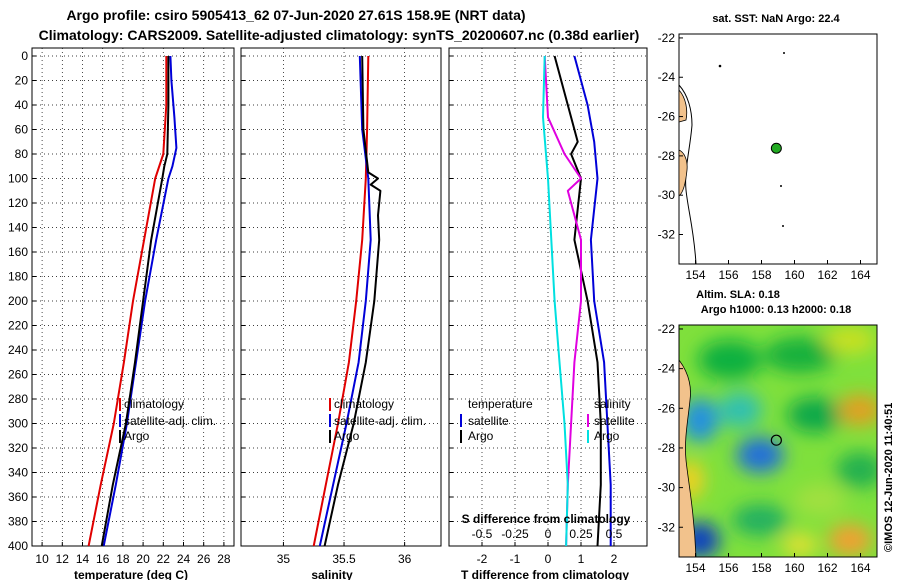  What do you see at coordinates (612, 404) in the screenshot?
I see `legend-title-salinity: salinity` at bounding box center [612, 404].